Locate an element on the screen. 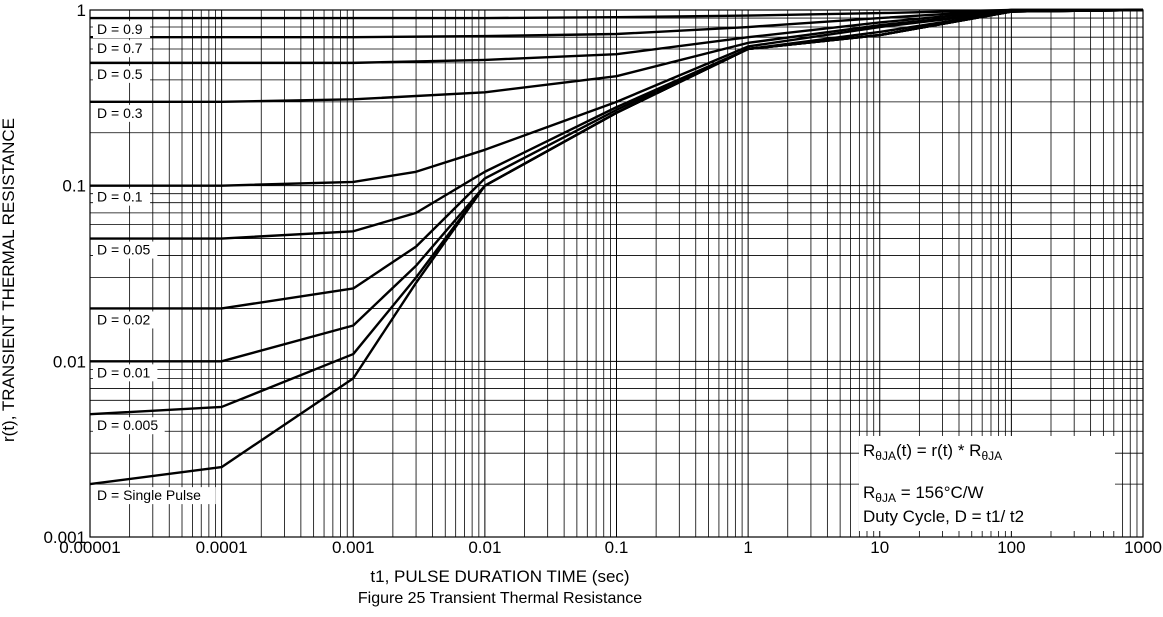  curve-label: D = 0.3 is located at coordinates (120, 113).